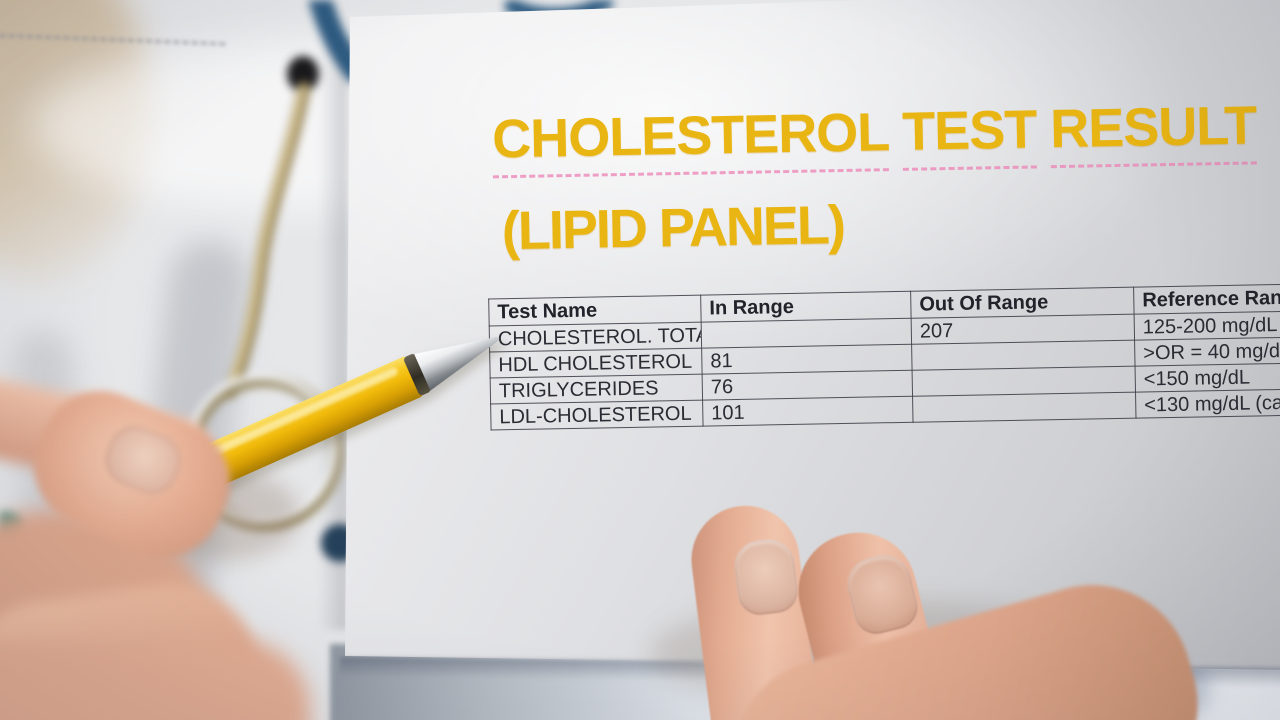 This screenshot has height=720, width=1280. What do you see at coordinates (155, 680) in the screenshot?
I see `wrist` at bounding box center [155, 680].